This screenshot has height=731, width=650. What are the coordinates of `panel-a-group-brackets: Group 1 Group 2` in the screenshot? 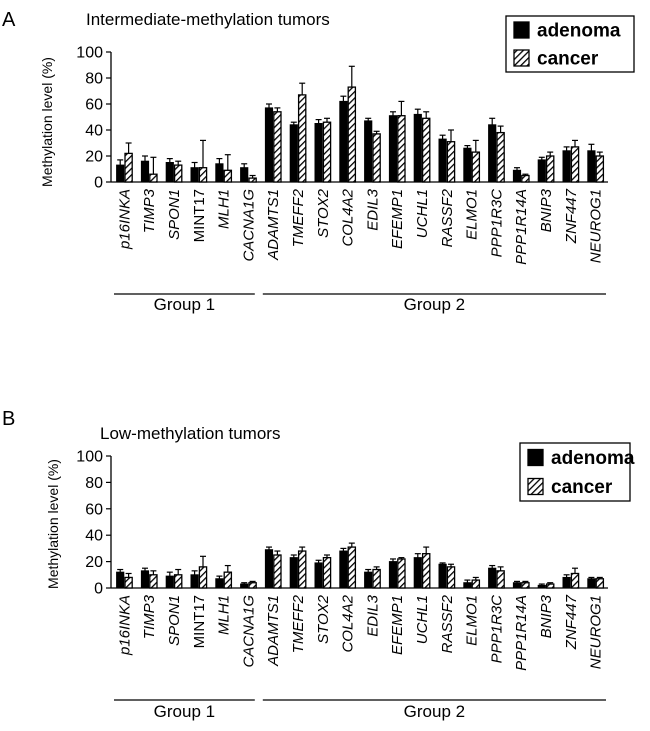 It's located at (360, 303).